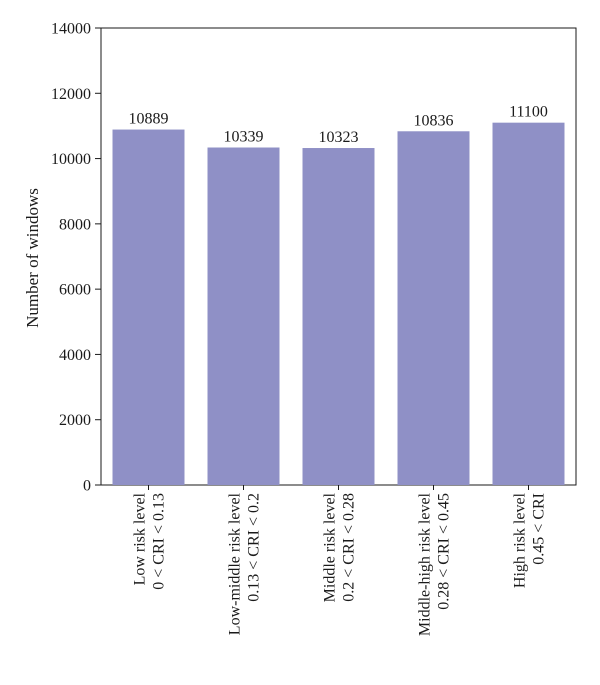 This screenshot has width=600, height=685. I want to click on y-tick-label: 4000, so click(75, 355).